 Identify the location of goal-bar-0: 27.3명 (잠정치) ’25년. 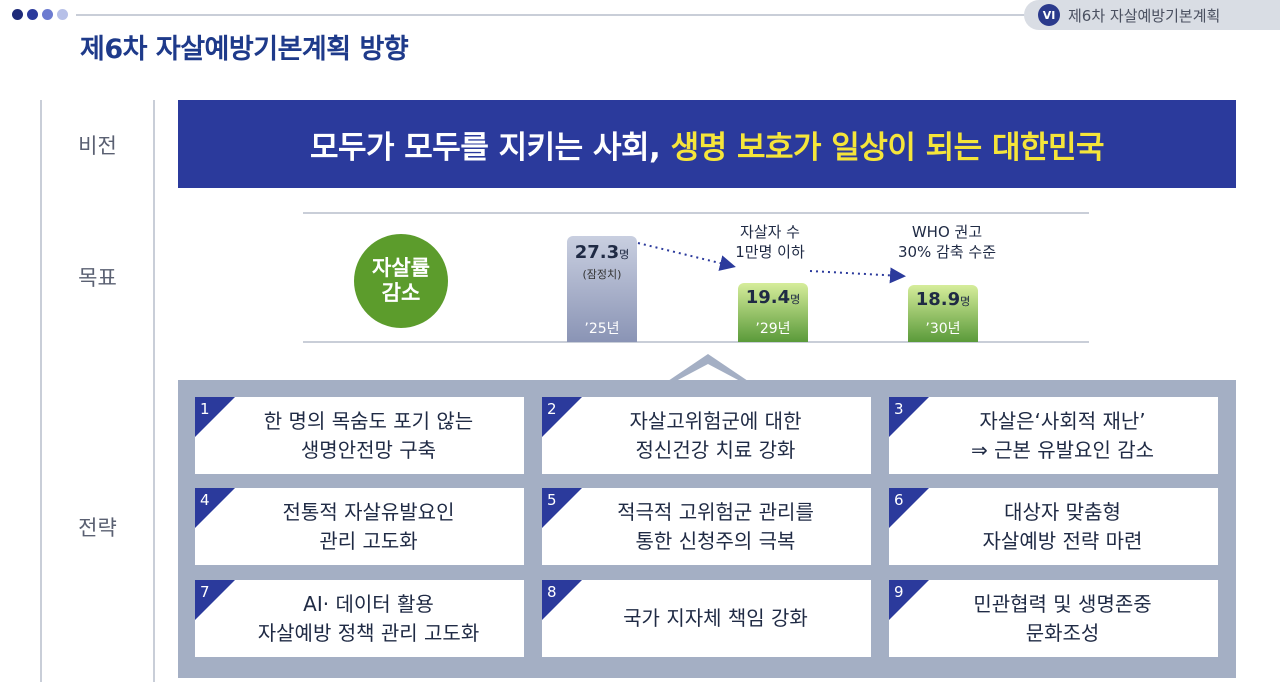
(602, 289).